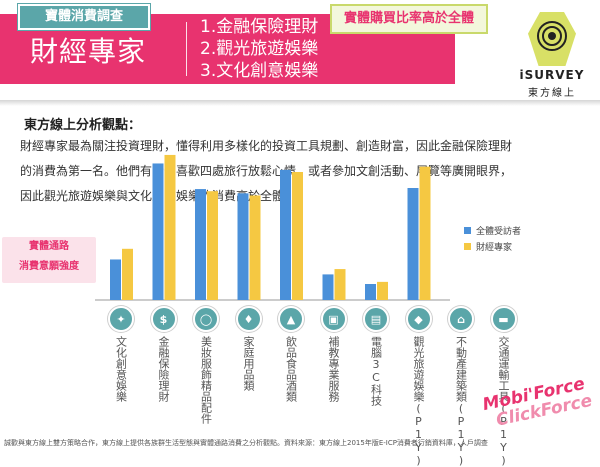  What do you see at coordinates (418, 401) in the screenshot?
I see `category-label: 觀光旅遊娛樂(P1Y)` at bounding box center [418, 401].